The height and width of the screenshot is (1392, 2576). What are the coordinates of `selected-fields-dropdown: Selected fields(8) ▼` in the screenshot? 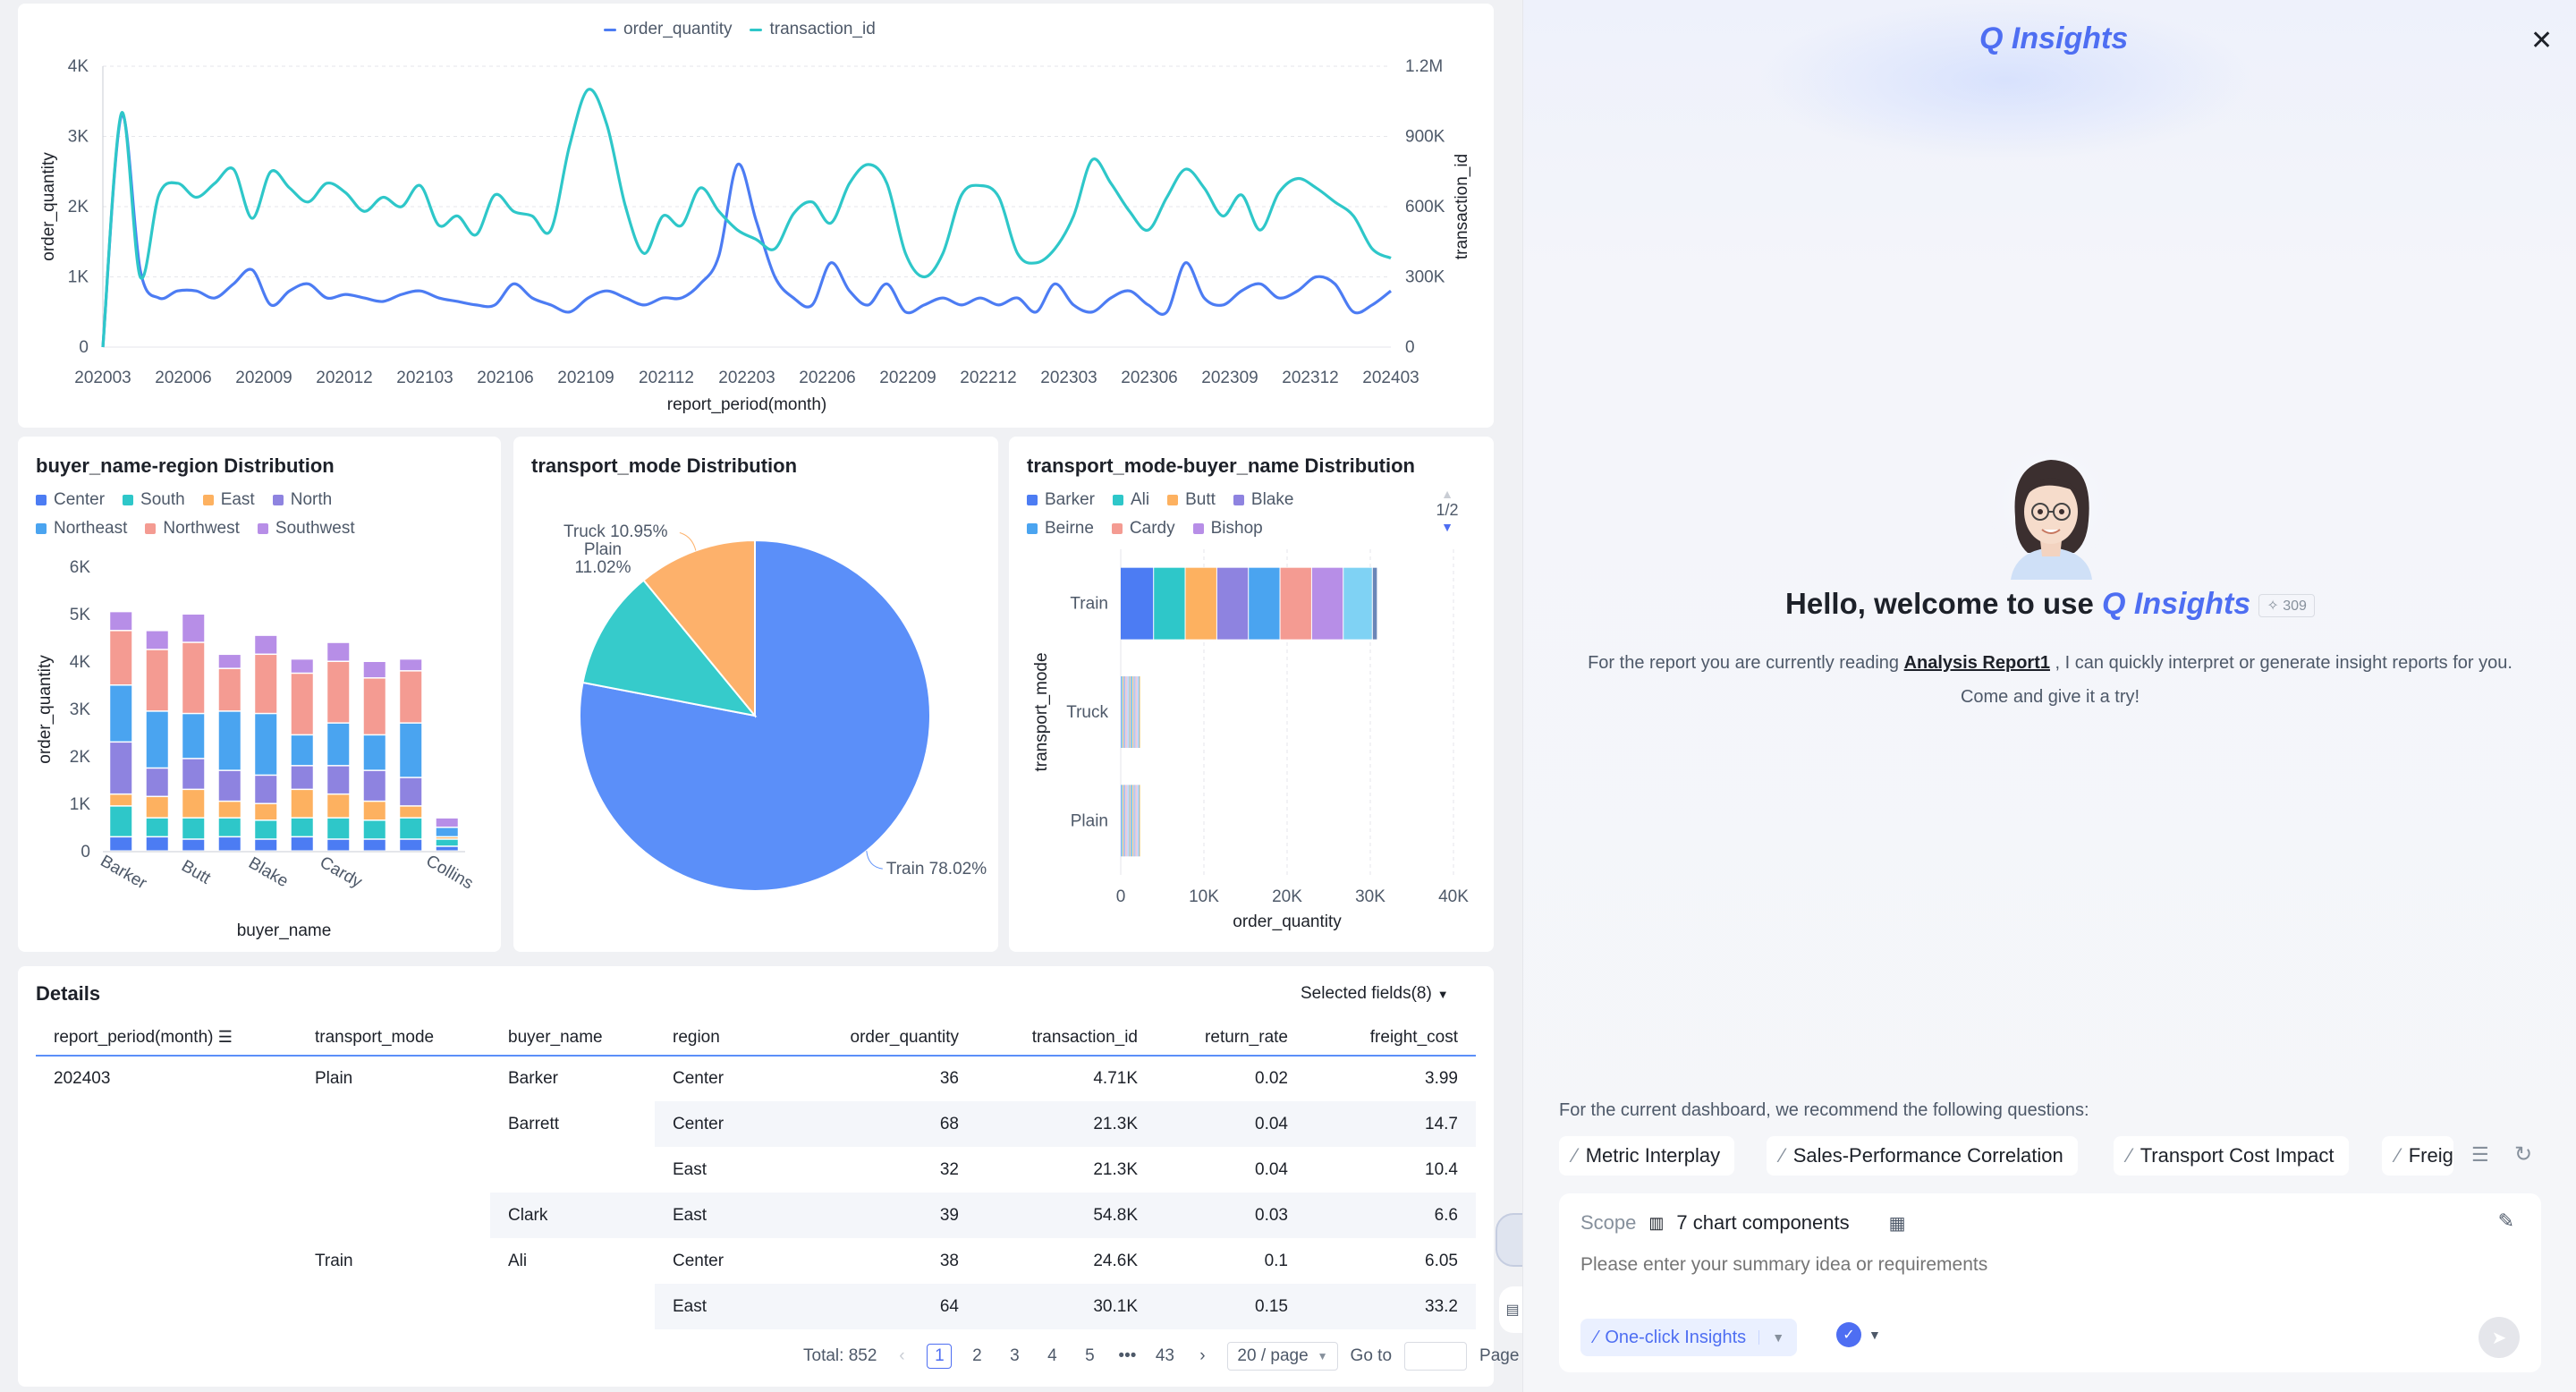 It's located at (1375, 994).